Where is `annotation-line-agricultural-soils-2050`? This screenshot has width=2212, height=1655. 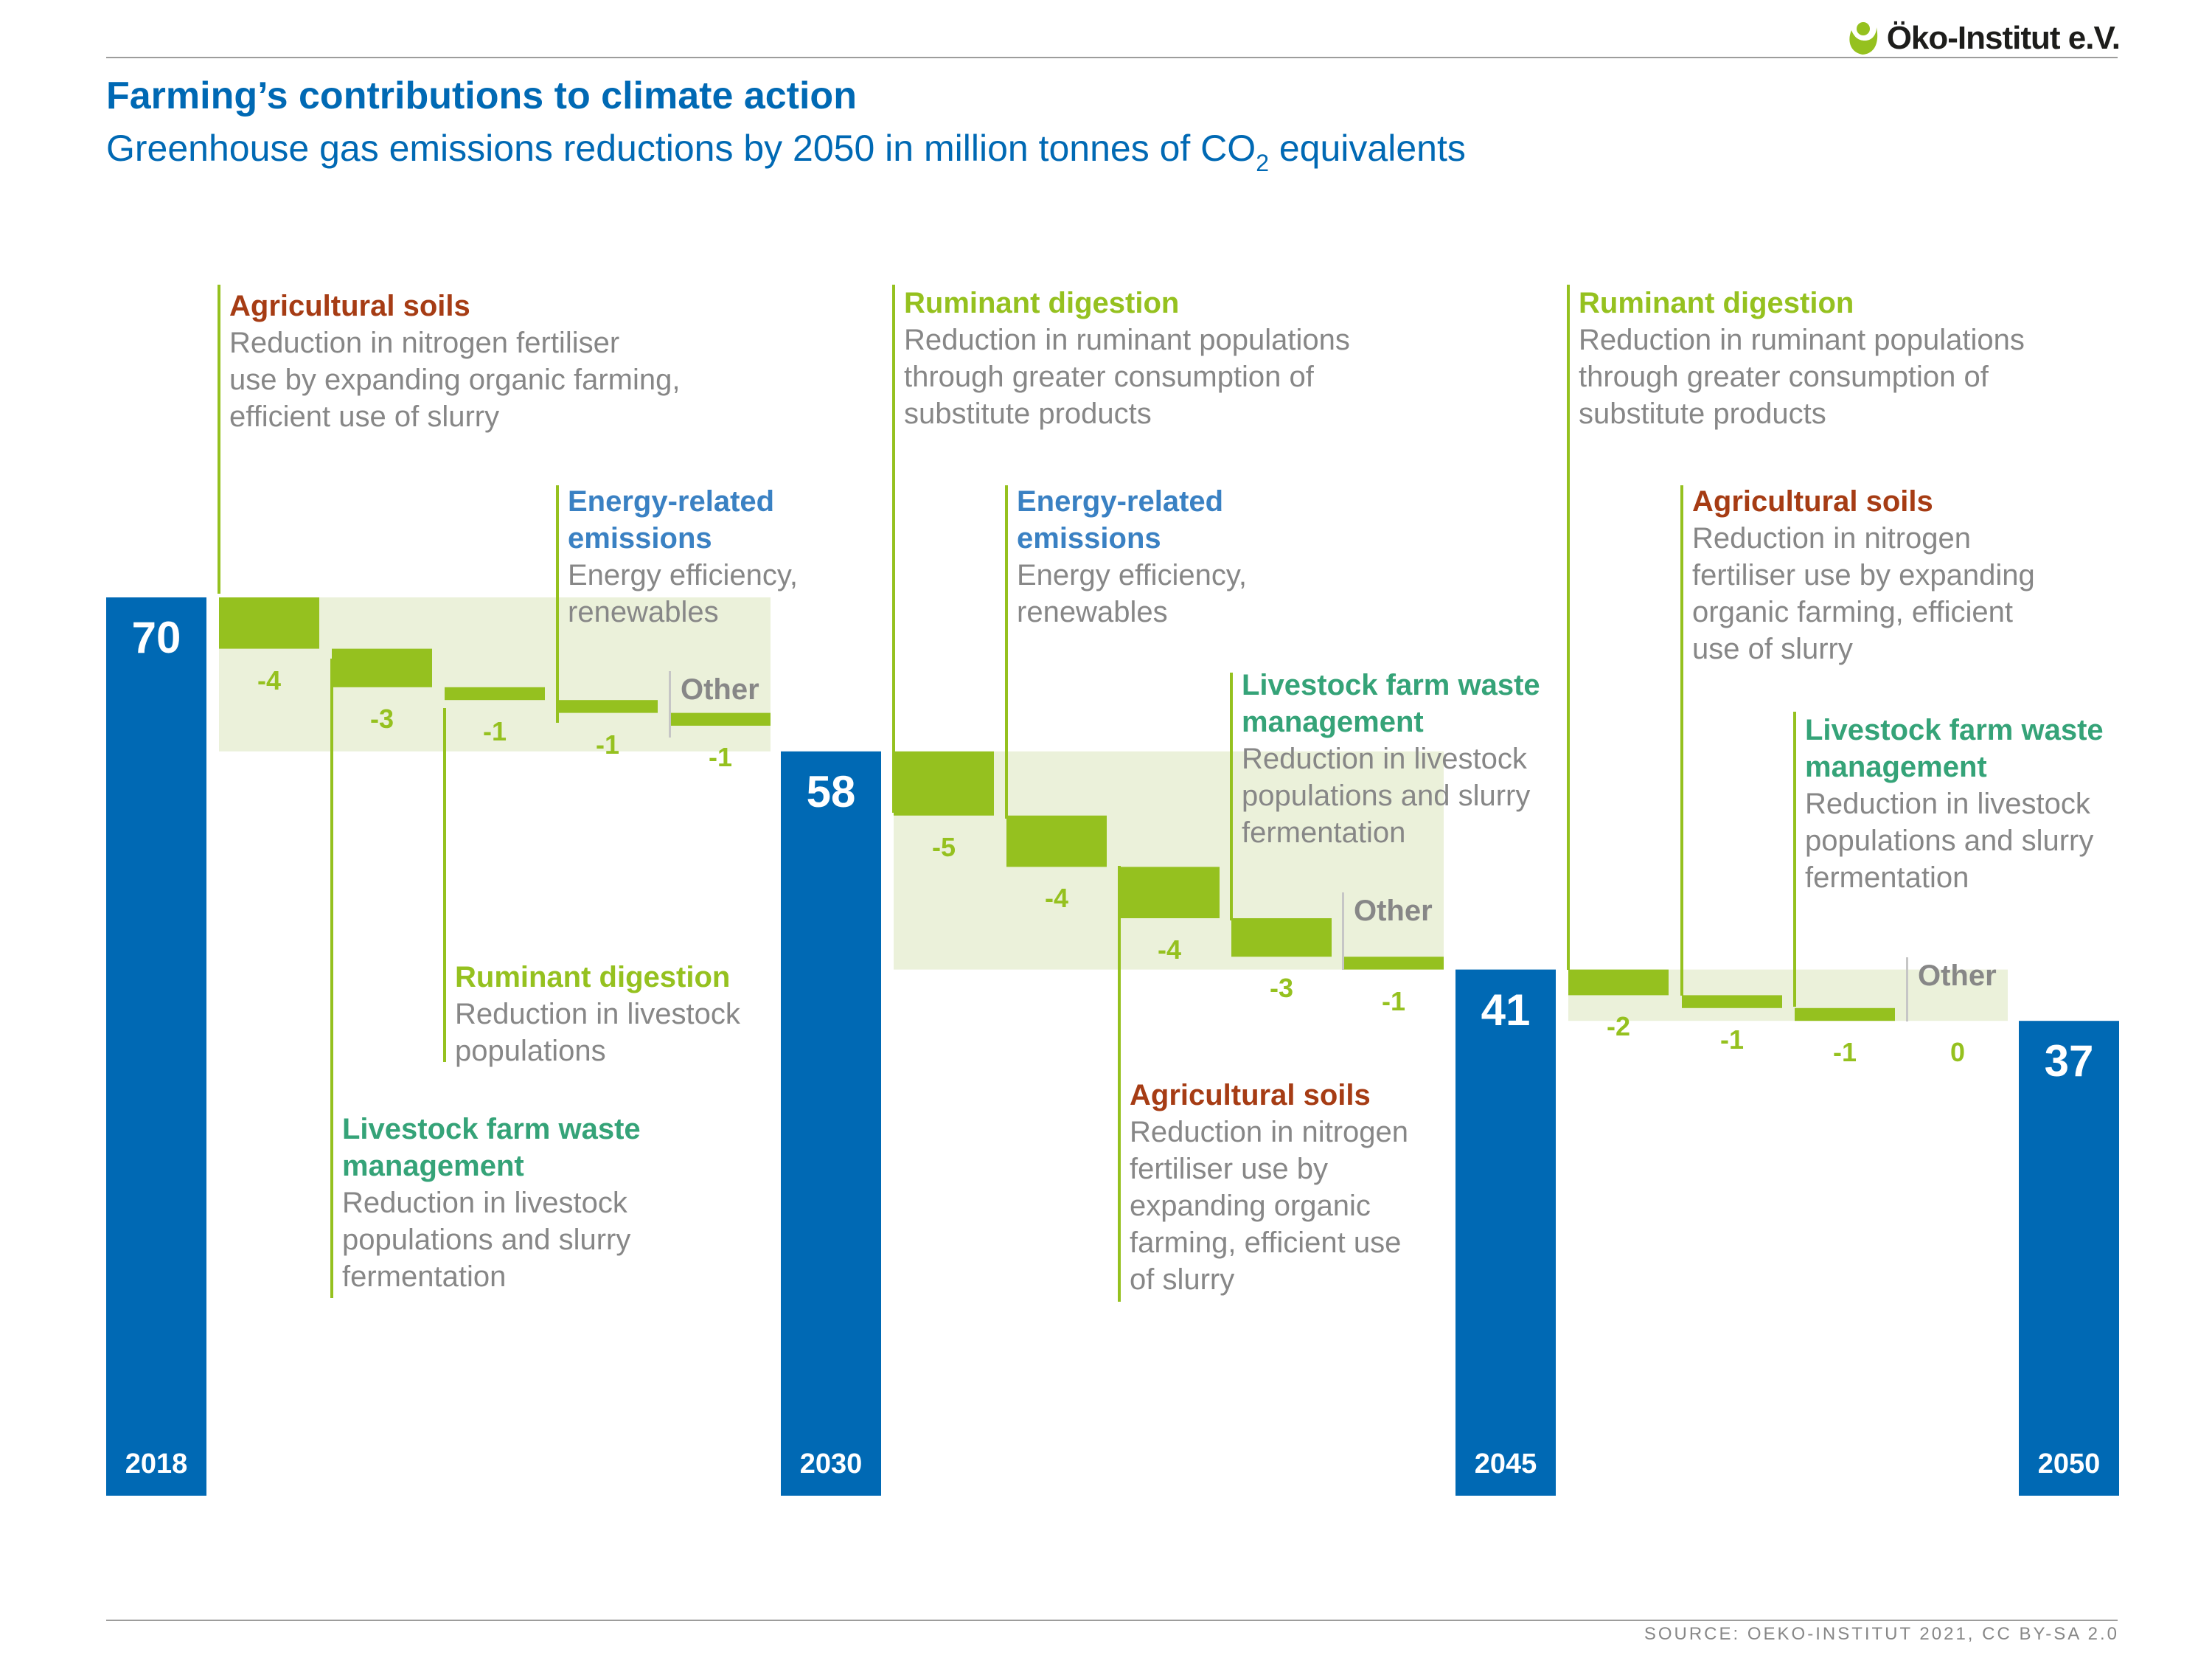
annotation-line-agricultural-soils-2050 is located at coordinates (1681, 741).